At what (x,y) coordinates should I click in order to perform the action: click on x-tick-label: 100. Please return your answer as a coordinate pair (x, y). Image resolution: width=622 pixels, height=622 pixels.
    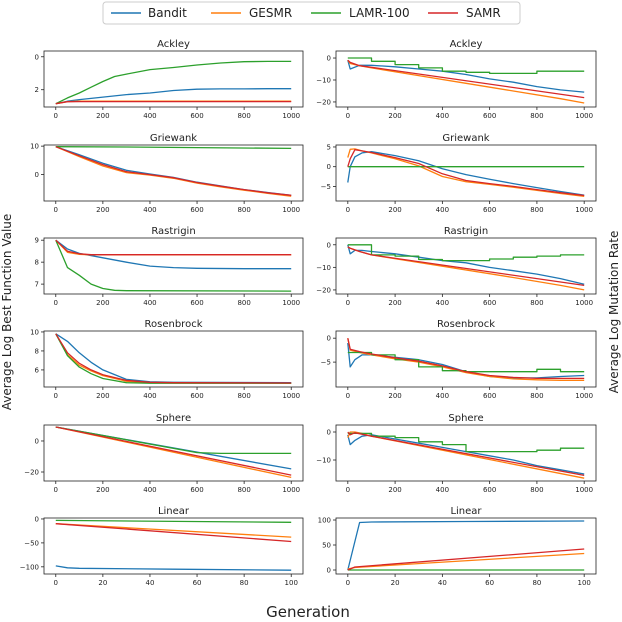
    Looking at the image, I should click on (583, 583).